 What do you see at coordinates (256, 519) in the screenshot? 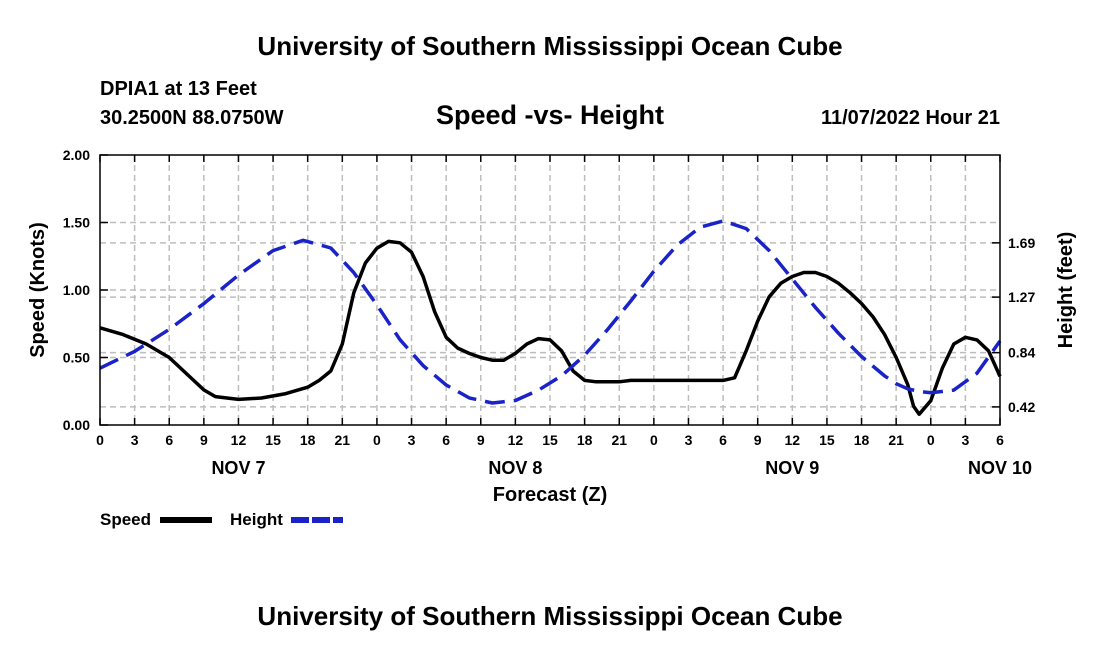
I see `legend-label-height: Height` at bounding box center [256, 519].